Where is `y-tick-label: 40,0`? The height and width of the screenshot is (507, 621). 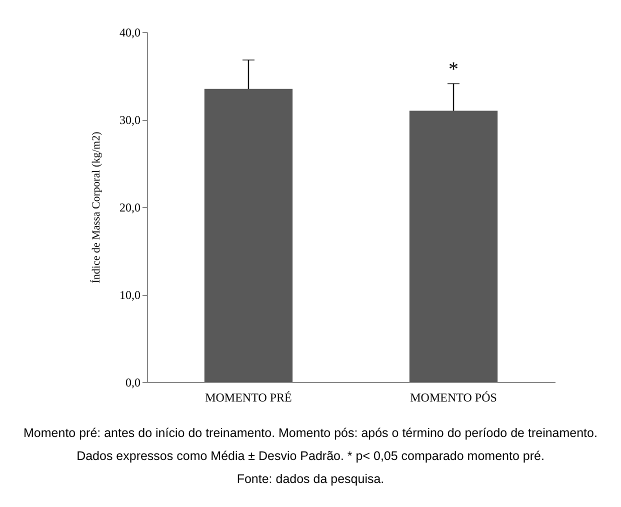
y-tick-label: 40,0 is located at coordinates (130, 33).